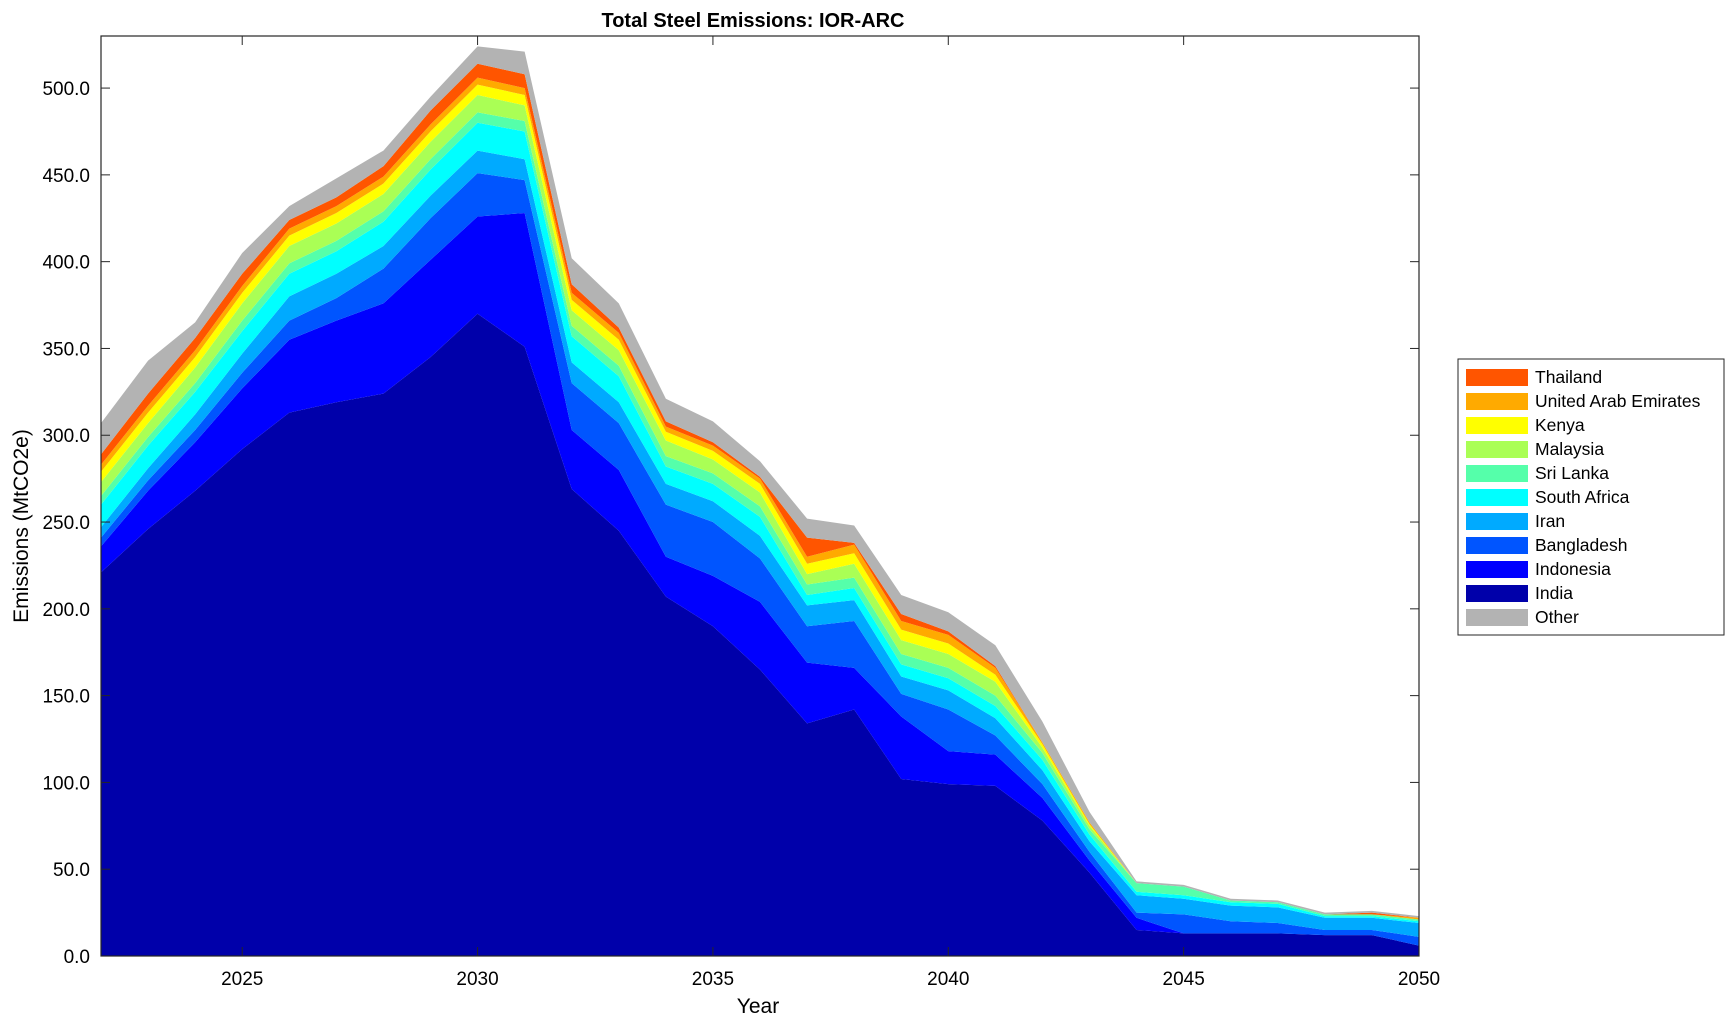  Describe the element at coordinates (66, 610) in the screenshot. I see `y-tick-label: 200.0` at that location.